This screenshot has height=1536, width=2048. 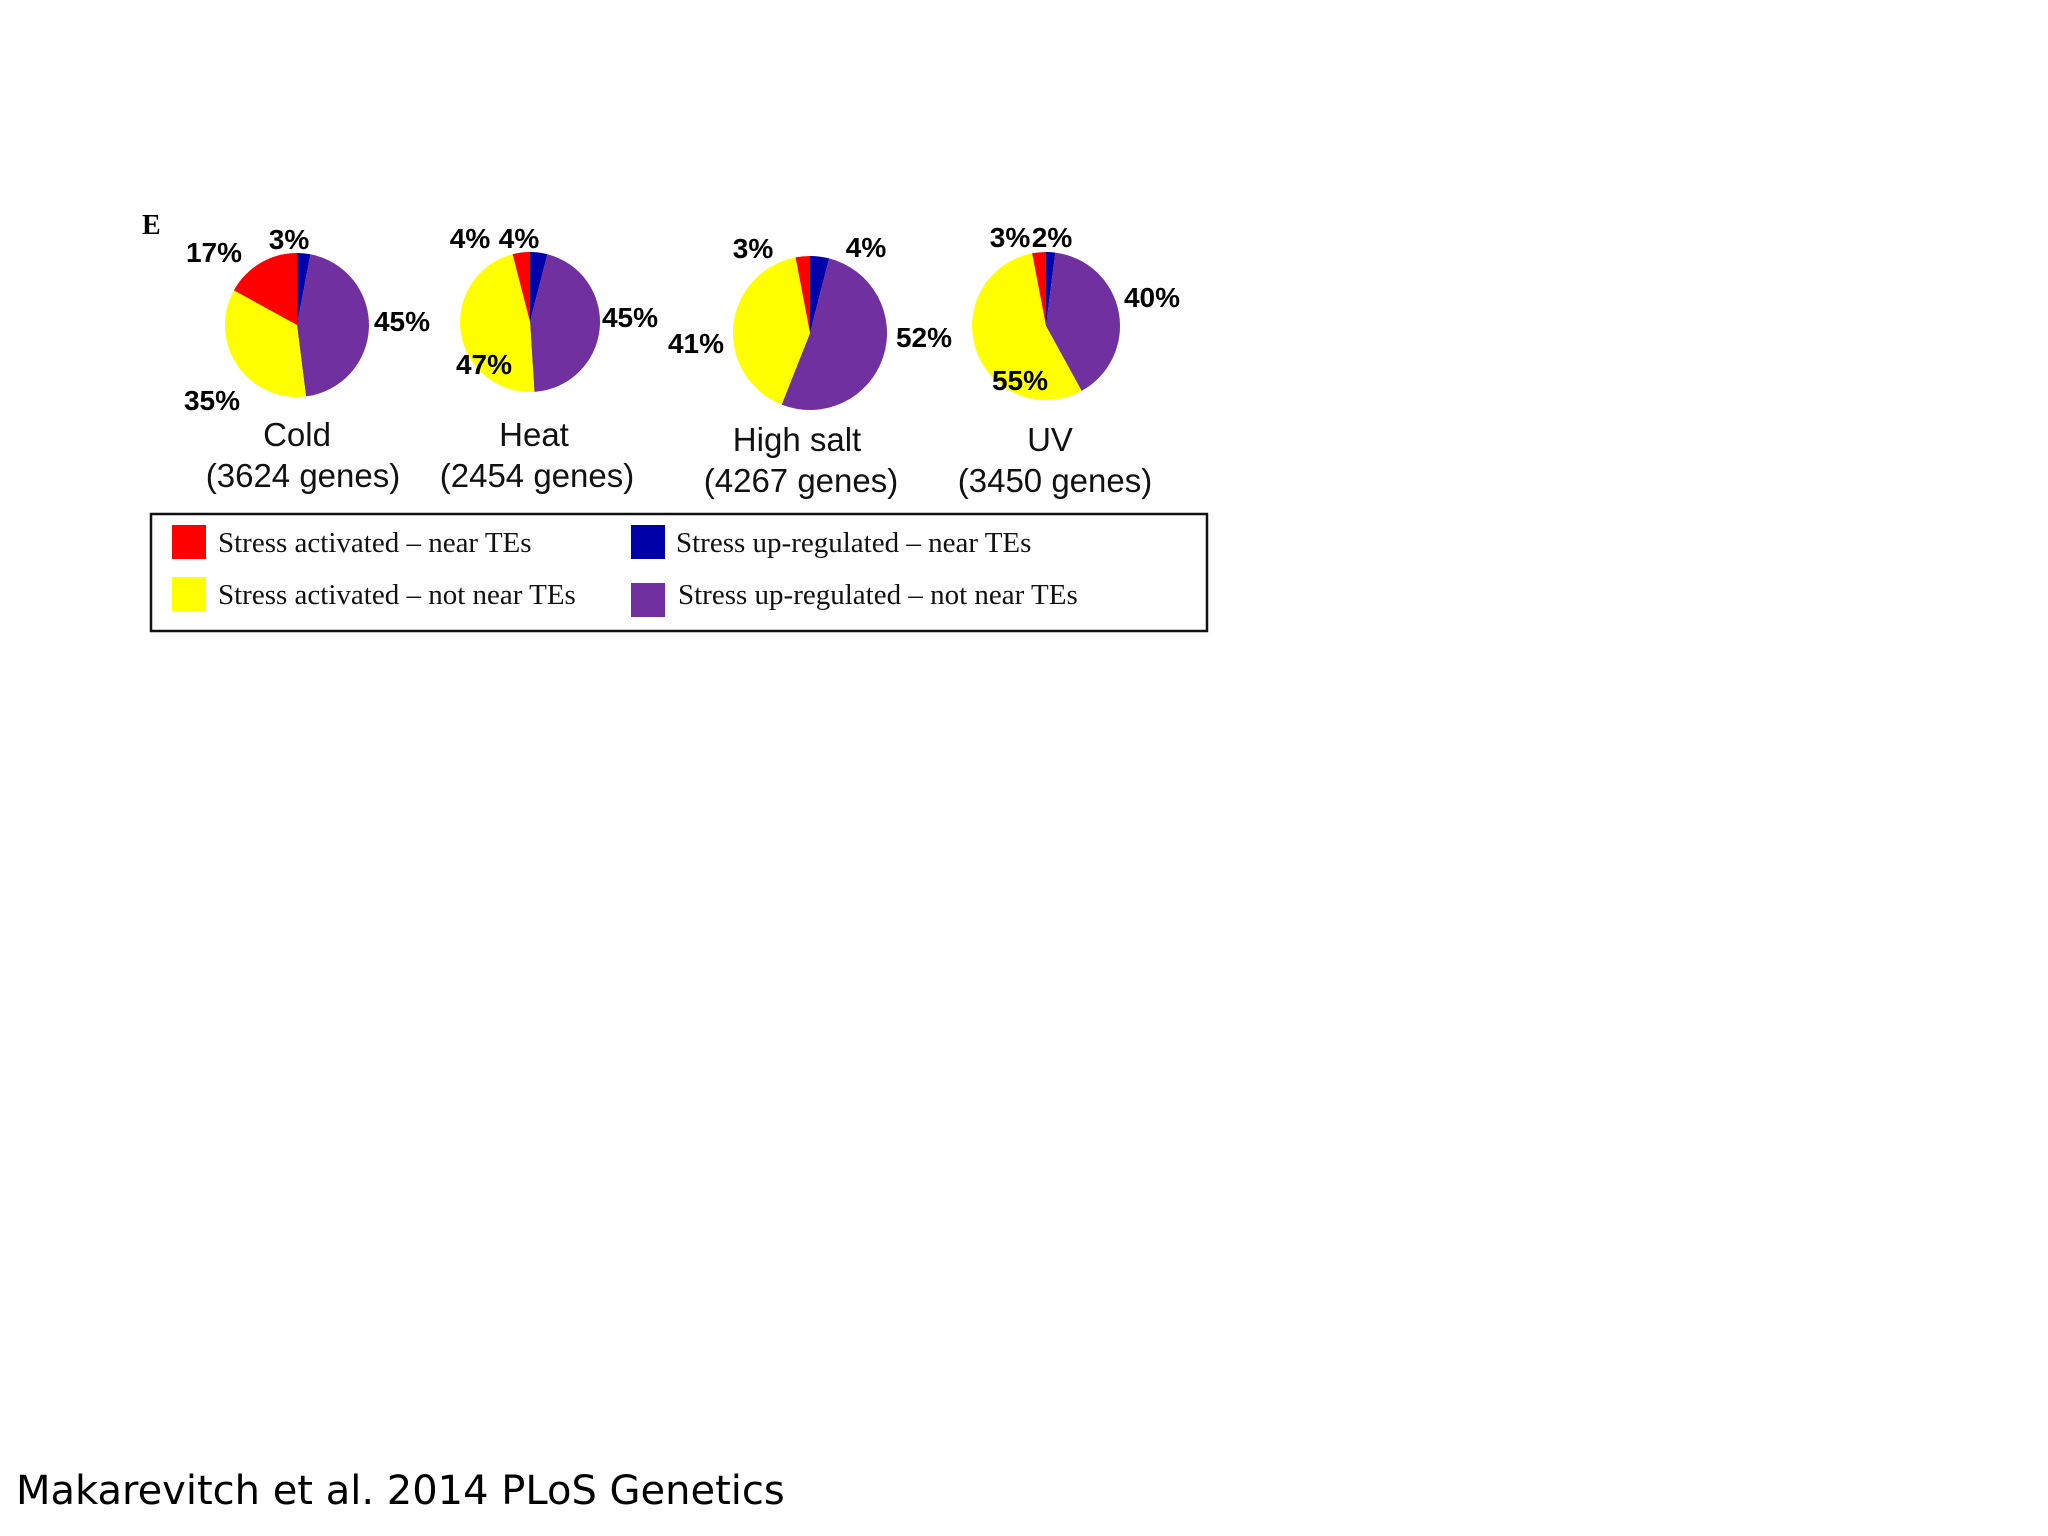 What do you see at coordinates (797, 439) in the screenshot?
I see `pie-caption-name: High salt` at bounding box center [797, 439].